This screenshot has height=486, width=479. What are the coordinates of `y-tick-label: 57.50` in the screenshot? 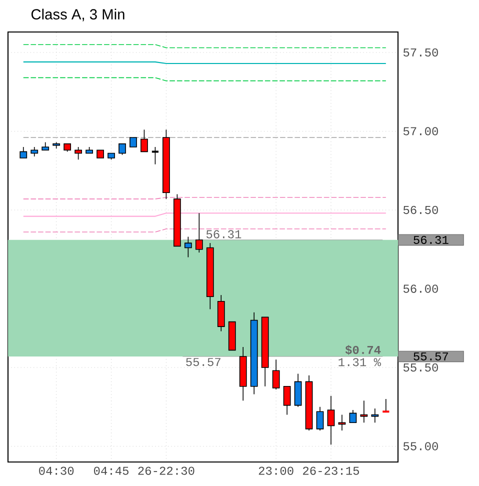 It's located at (420, 52).